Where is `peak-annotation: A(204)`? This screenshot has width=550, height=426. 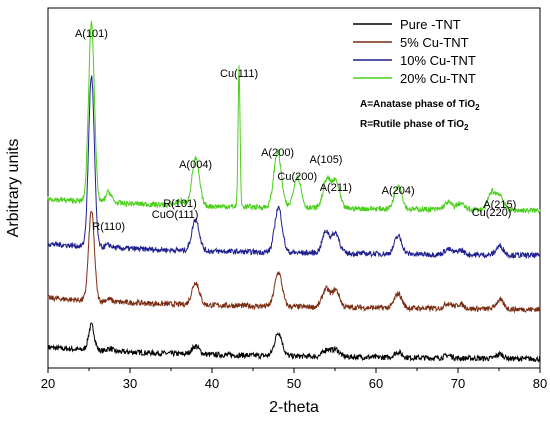 peak-annotation: A(204) is located at coordinates (398, 191).